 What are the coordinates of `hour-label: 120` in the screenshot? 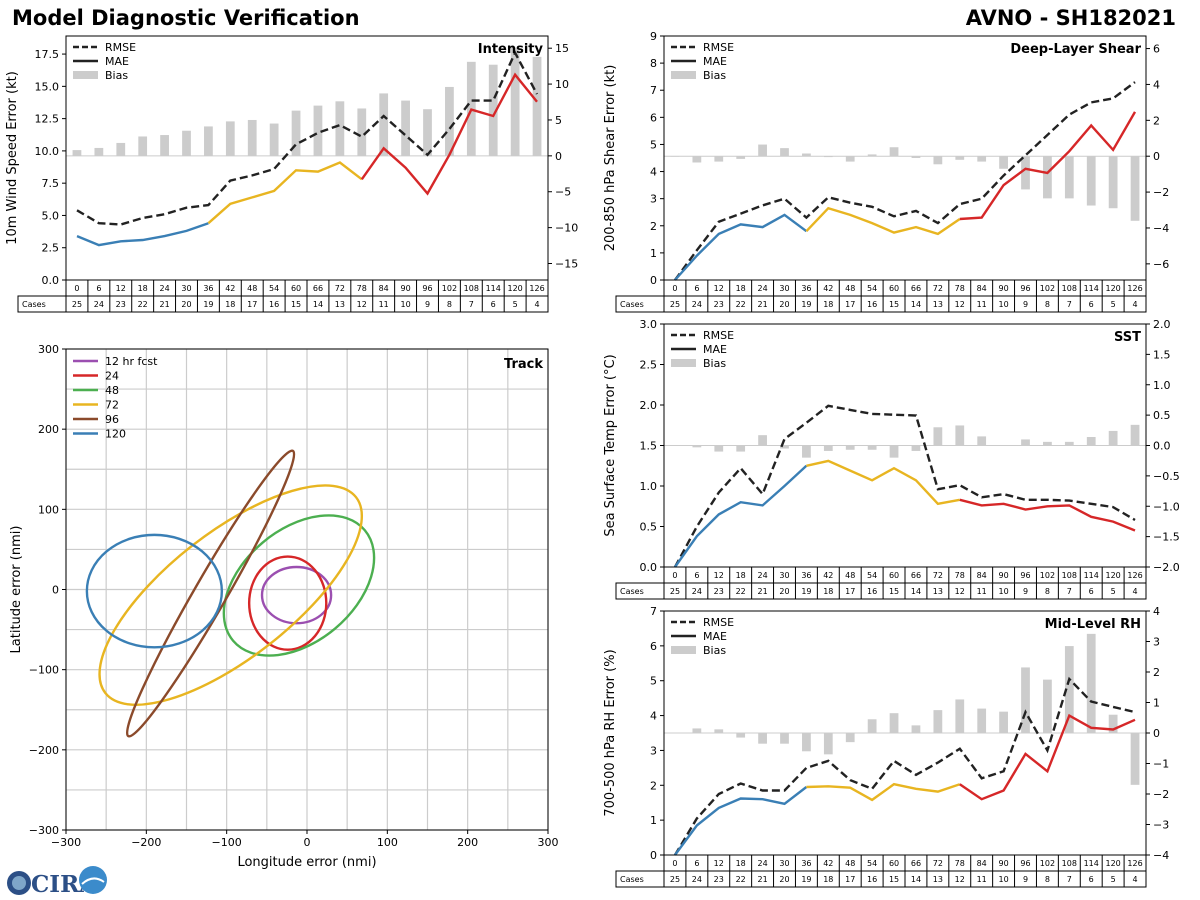 It's located at (1112, 288).